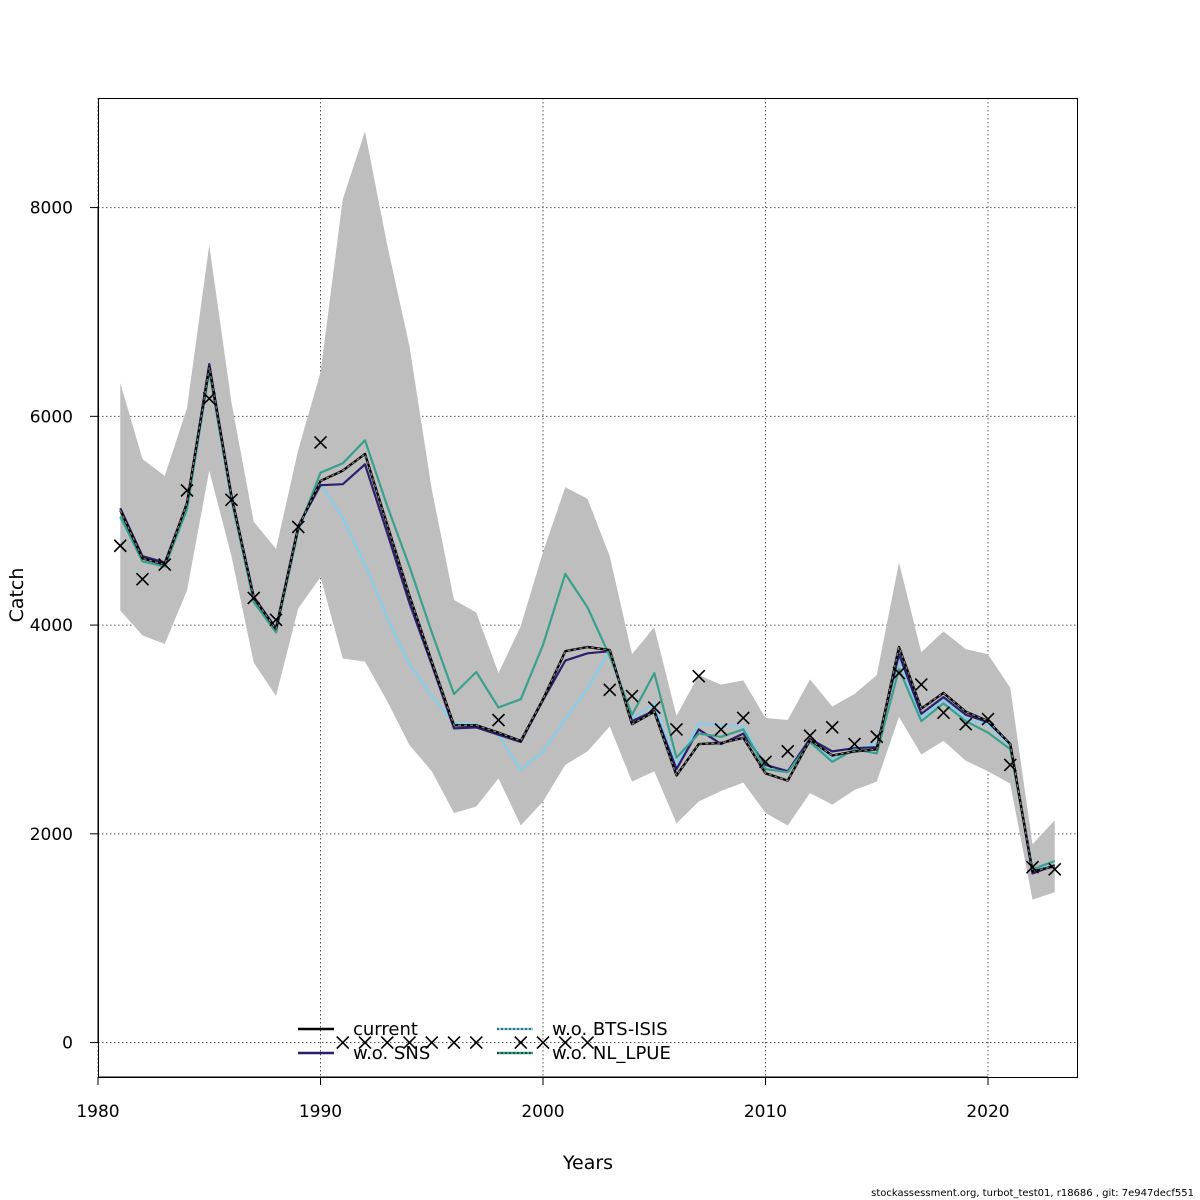 This screenshot has width=1200, height=1200. What do you see at coordinates (611, 1053) in the screenshot?
I see `legend-label: w.o. NL_LPUE` at bounding box center [611, 1053].